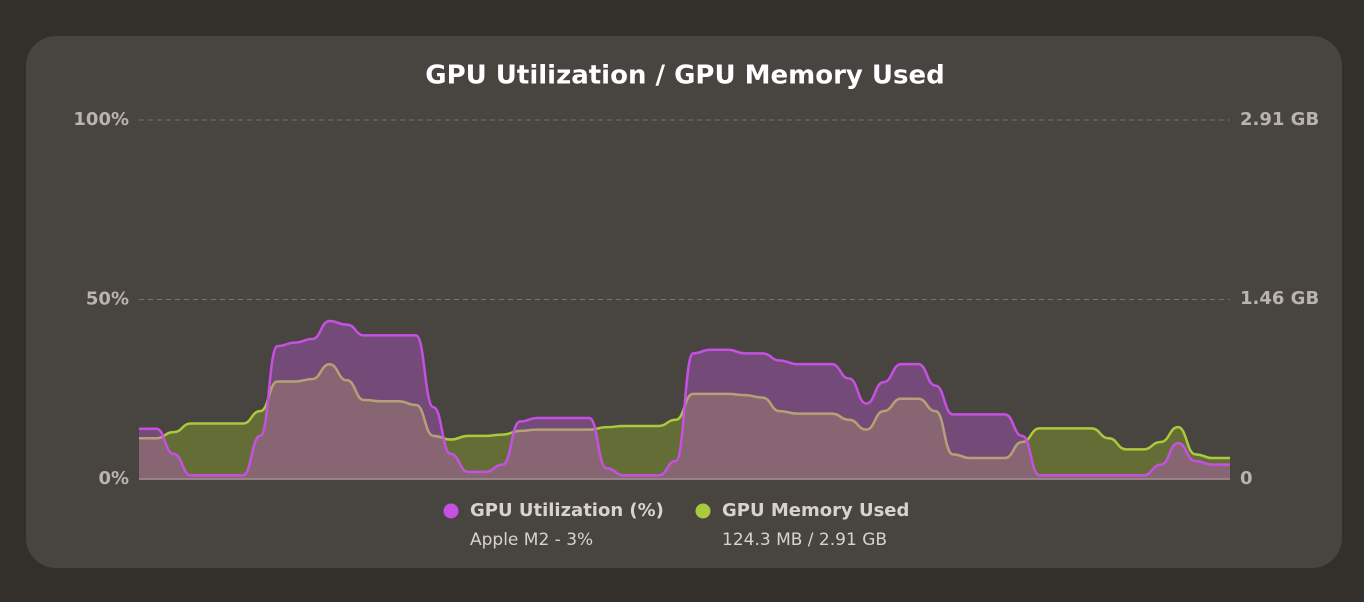 The height and width of the screenshot is (602, 1364). Describe the element at coordinates (685, 76) in the screenshot. I see `chart-title: GPU Utilization / GPU Memory Used` at that location.